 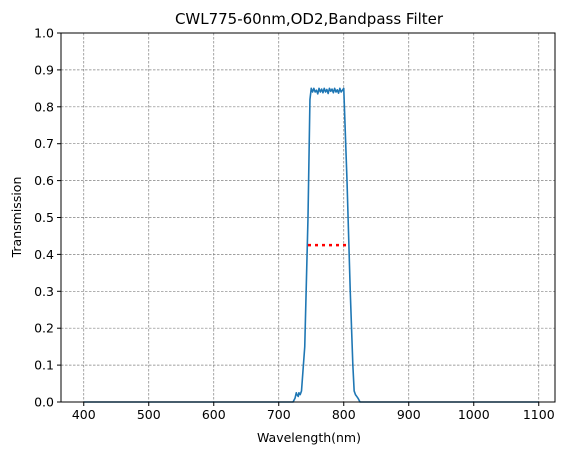 I want to click on y-tick-label: 0.3, so click(x=44, y=291).